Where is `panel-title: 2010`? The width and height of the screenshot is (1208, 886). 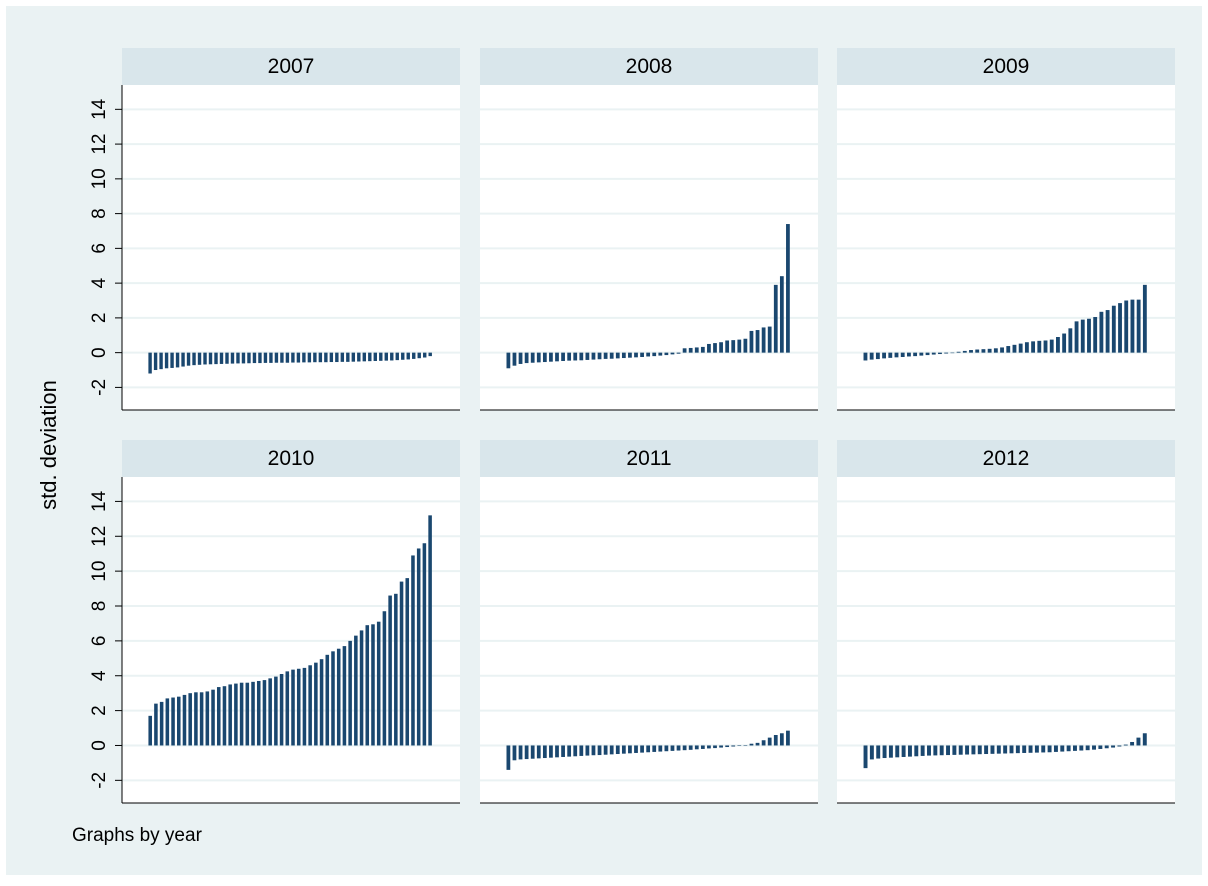
panel-title: 2010 is located at coordinates (291, 458).